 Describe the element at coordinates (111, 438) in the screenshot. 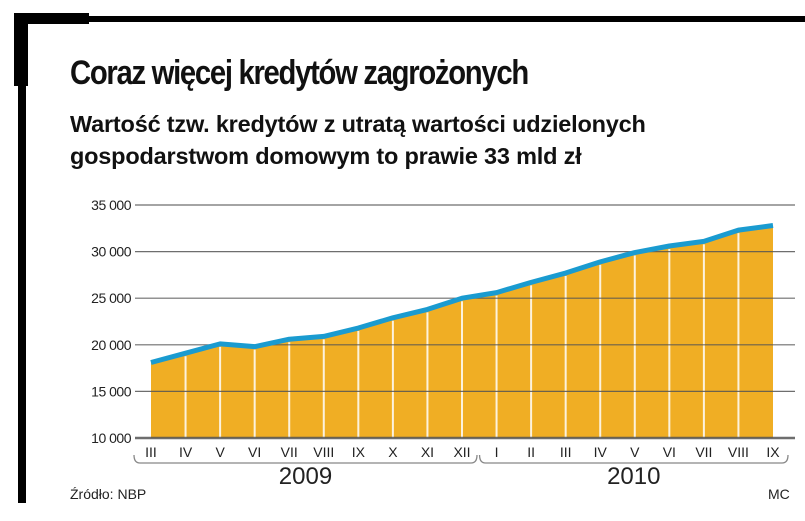

I see `y-tick-label: 10 000` at that location.